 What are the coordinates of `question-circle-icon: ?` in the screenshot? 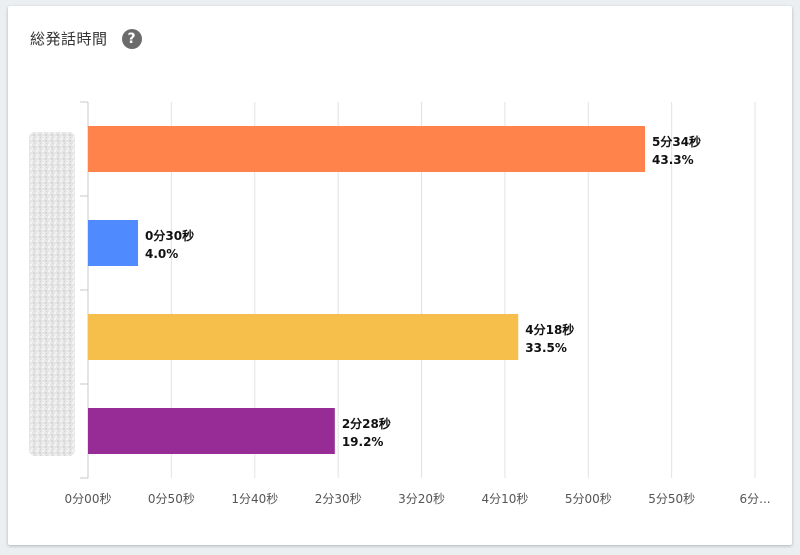 It's located at (131, 38).